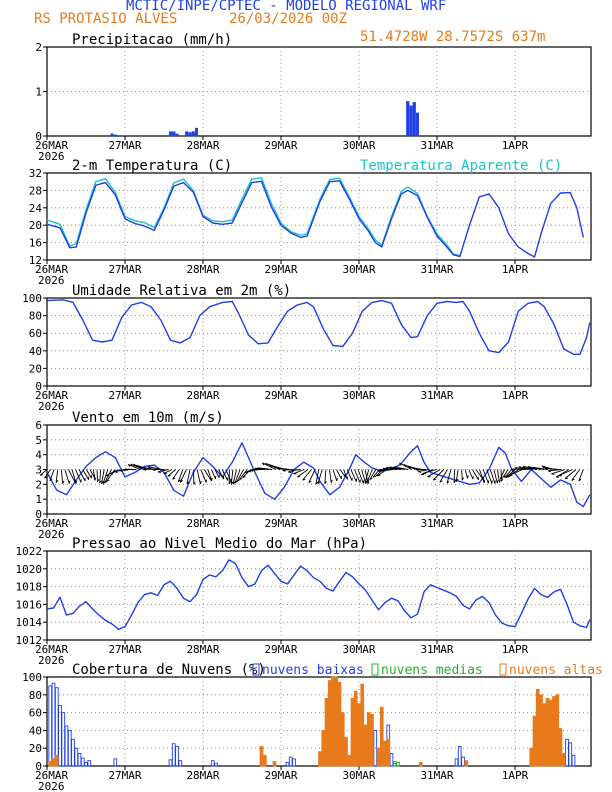 Image resolution: width=612 pixels, height=792 pixels. Describe the element at coordinates (280, 775) in the screenshot. I see `clouds-xtick-label: 29MAR` at that location.